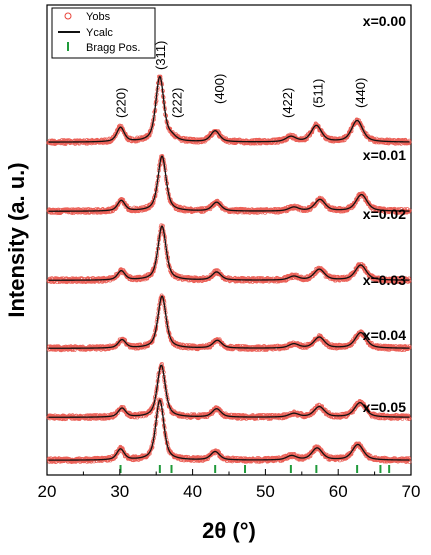 The width and height of the screenshot is (431, 555). What do you see at coordinates (229, 485) in the screenshot?
I see `x-axis: 20 30 40 50 60 70` at bounding box center [229, 485].